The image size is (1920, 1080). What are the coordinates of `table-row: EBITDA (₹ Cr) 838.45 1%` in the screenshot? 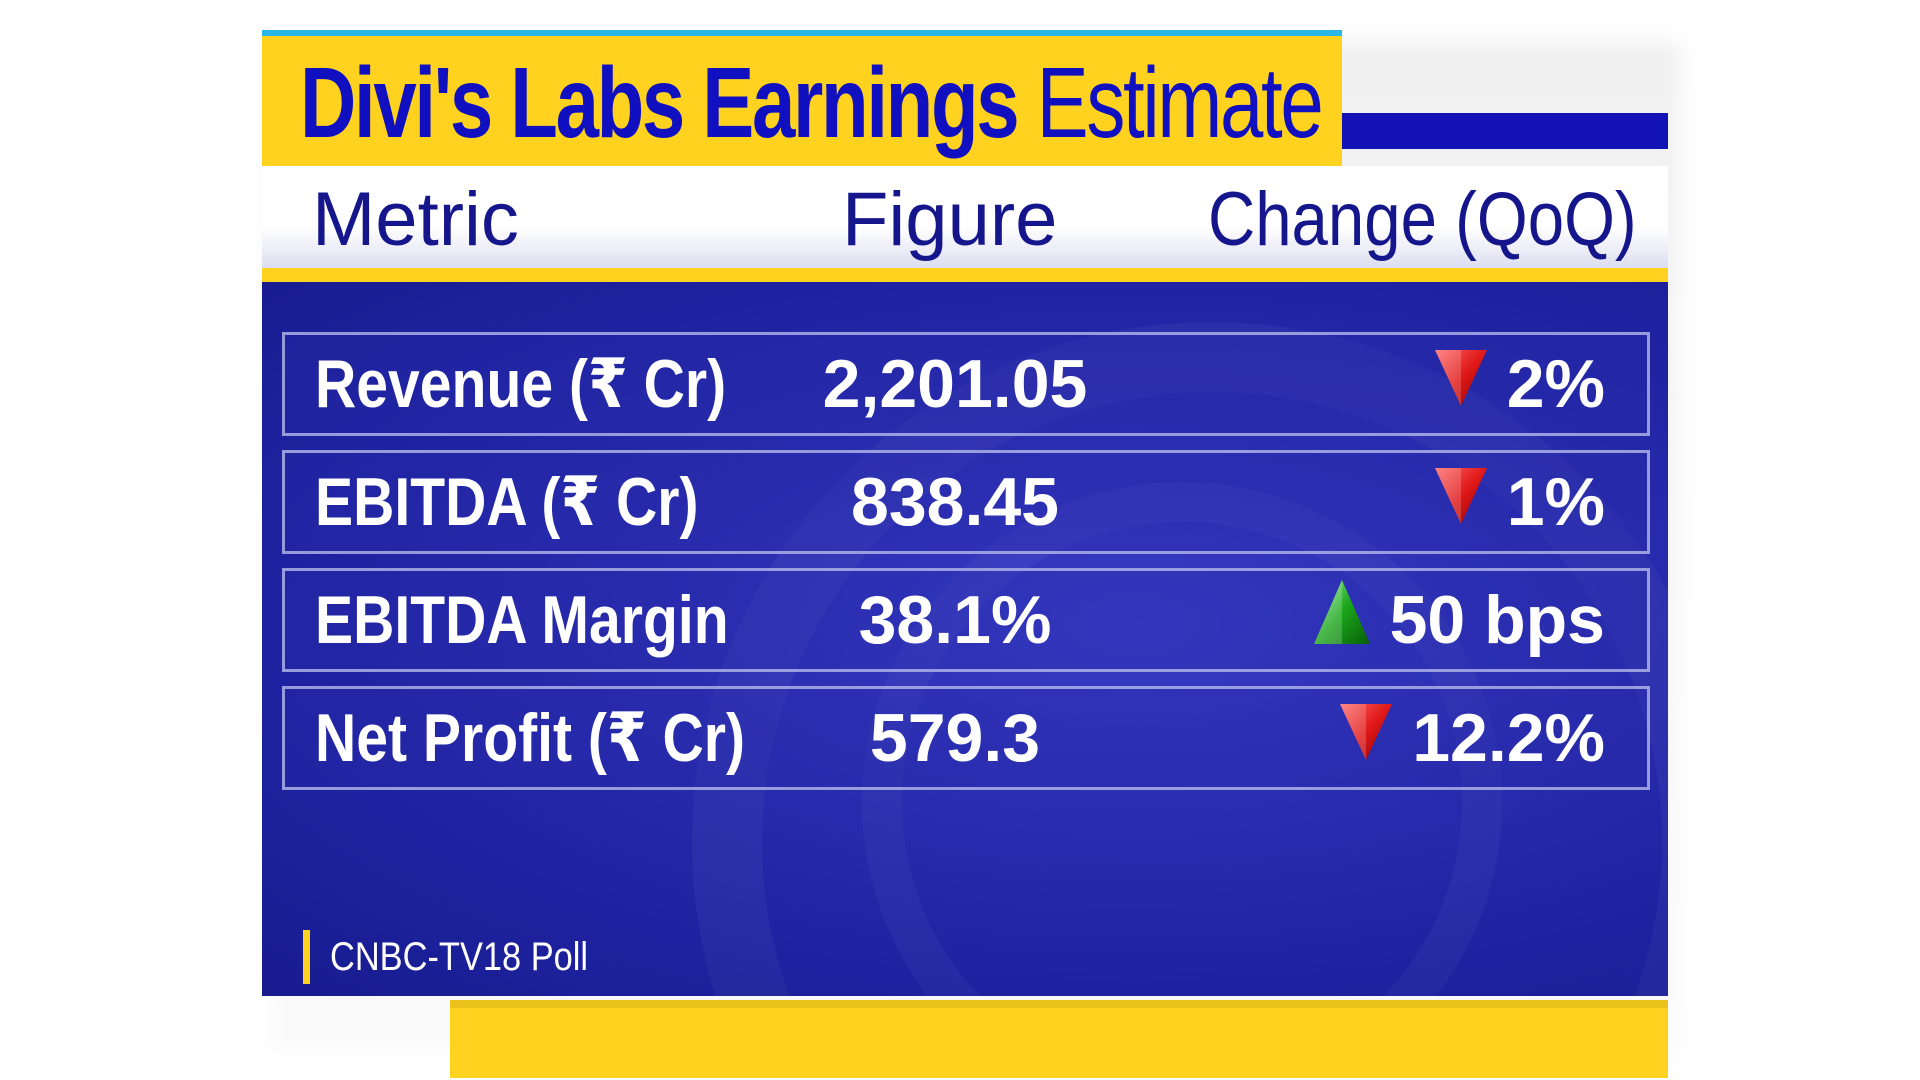 It's located at (966, 502).